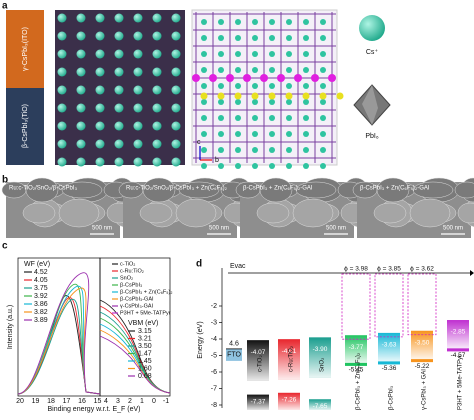  What do you see at coordinates (214, 306) in the screenshot?
I see `y-tick-label: -2` at bounding box center [214, 306].